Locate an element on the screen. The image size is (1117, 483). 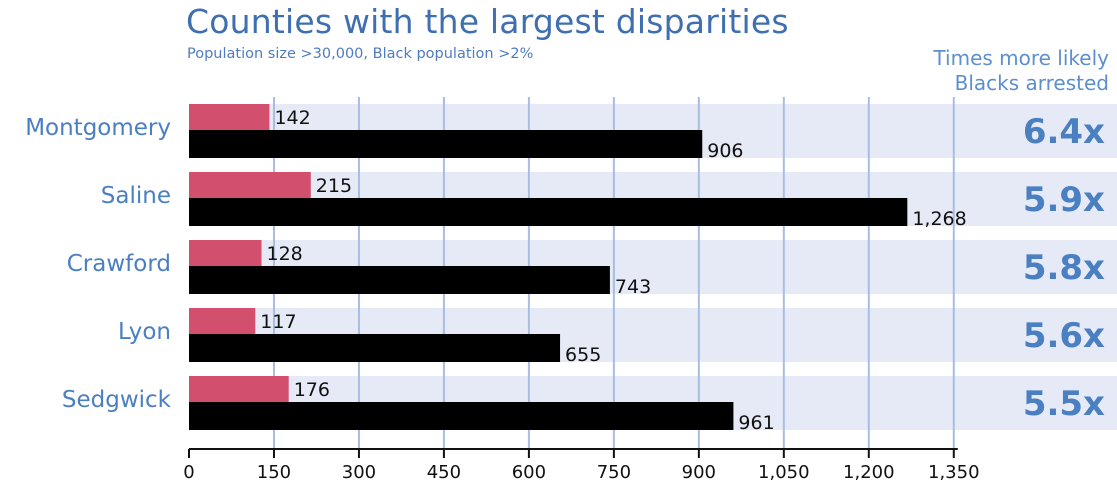
black-bar-label-saline: 1,268 is located at coordinates (939, 219).